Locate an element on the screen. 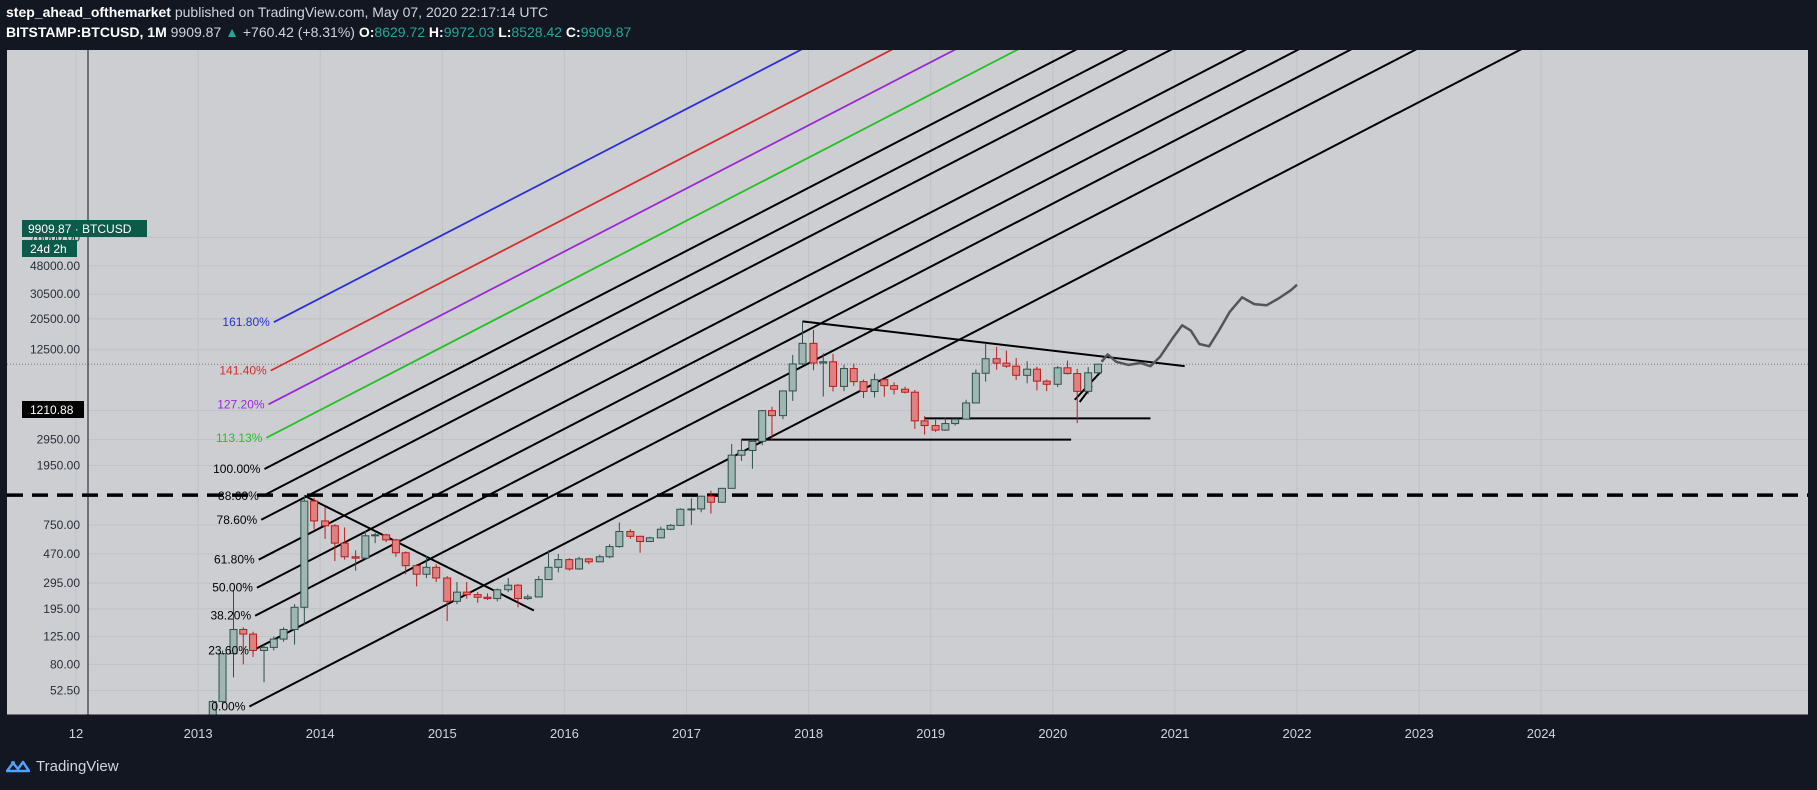  author-name: step_ahead_ofthemarket is located at coordinates (88, 12).